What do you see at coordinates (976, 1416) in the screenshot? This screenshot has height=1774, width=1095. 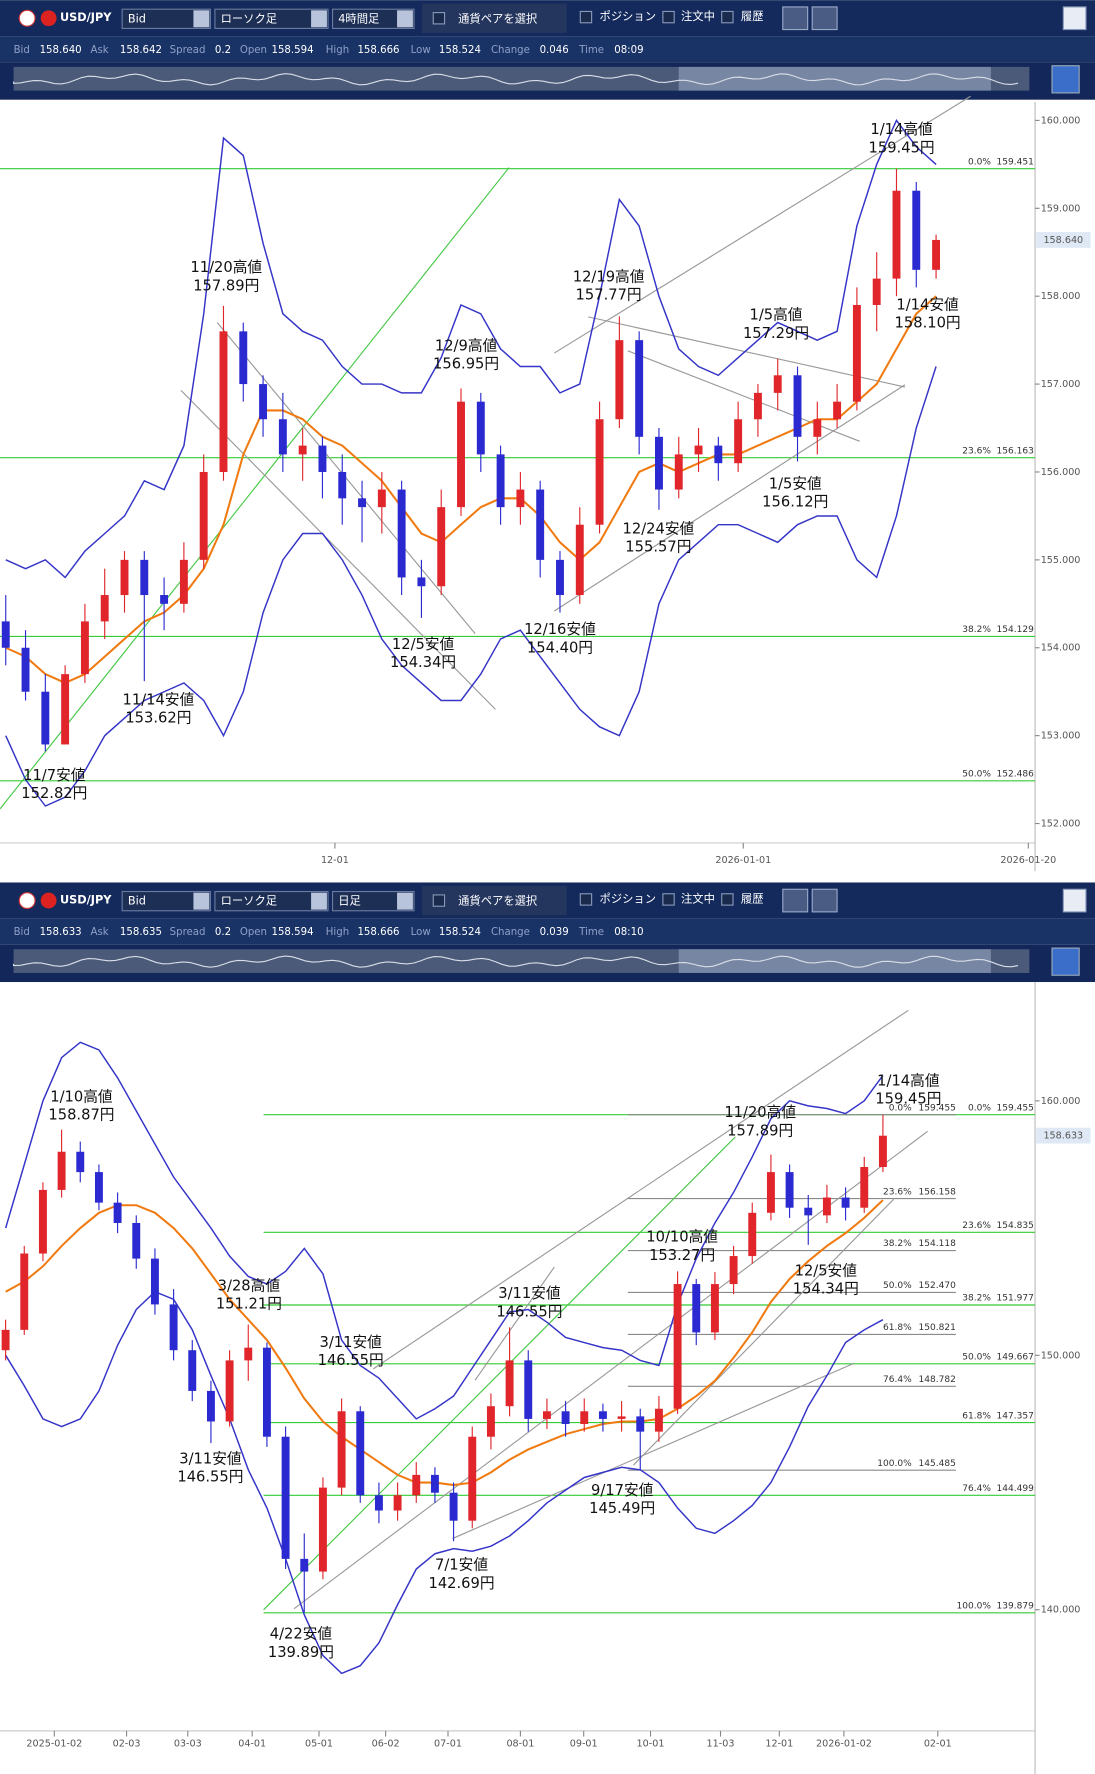 I see `fib-pct: 61.8%` at bounding box center [976, 1416].